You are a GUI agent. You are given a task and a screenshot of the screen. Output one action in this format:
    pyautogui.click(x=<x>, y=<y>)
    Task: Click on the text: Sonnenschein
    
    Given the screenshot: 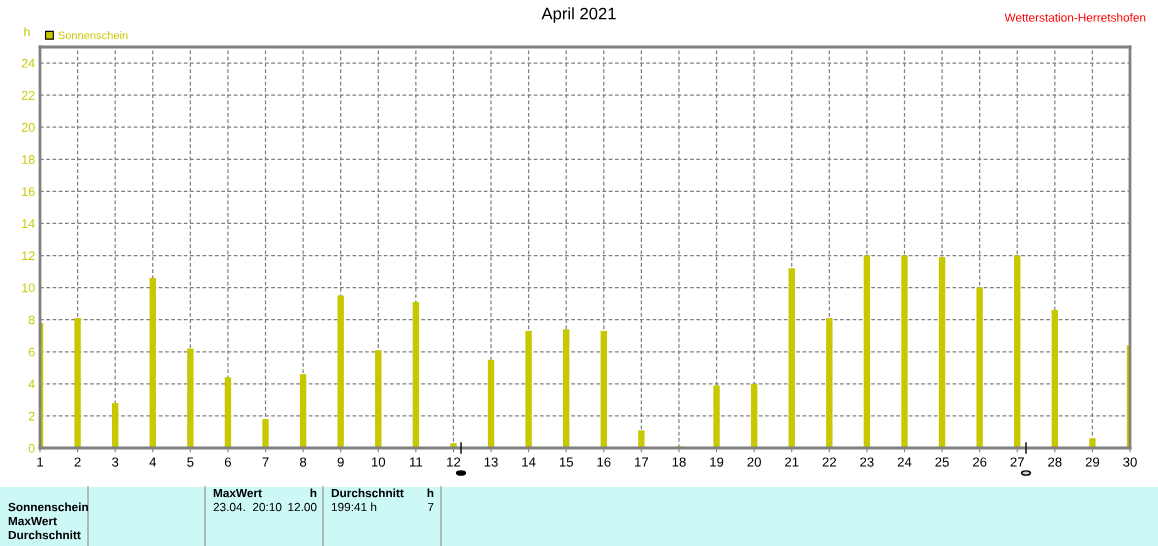 What is the action you would take?
    pyautogui.click(x=48, y=507)
    